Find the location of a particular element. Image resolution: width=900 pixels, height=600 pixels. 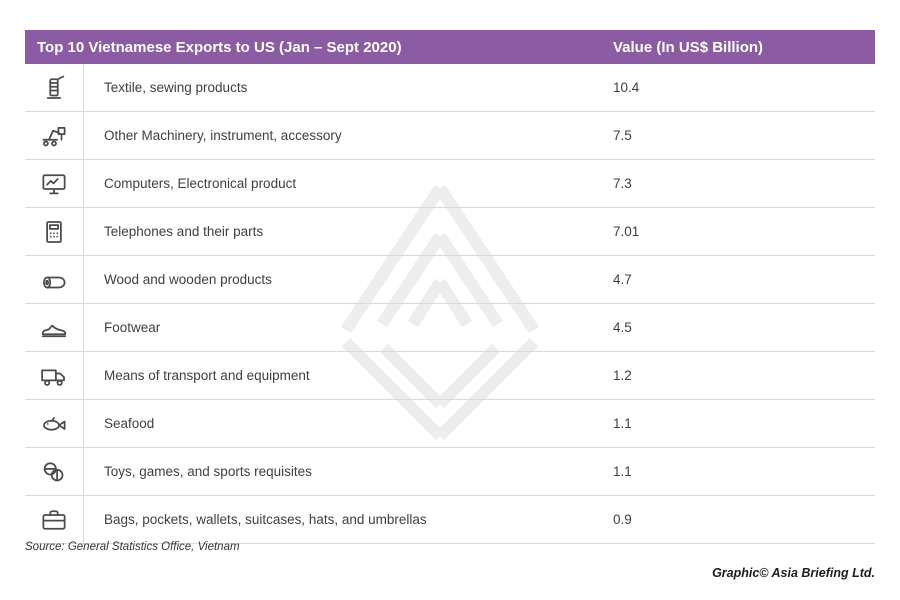

row-label: Other Machinery, instrument, accessory is located at coordinates (223, 135).